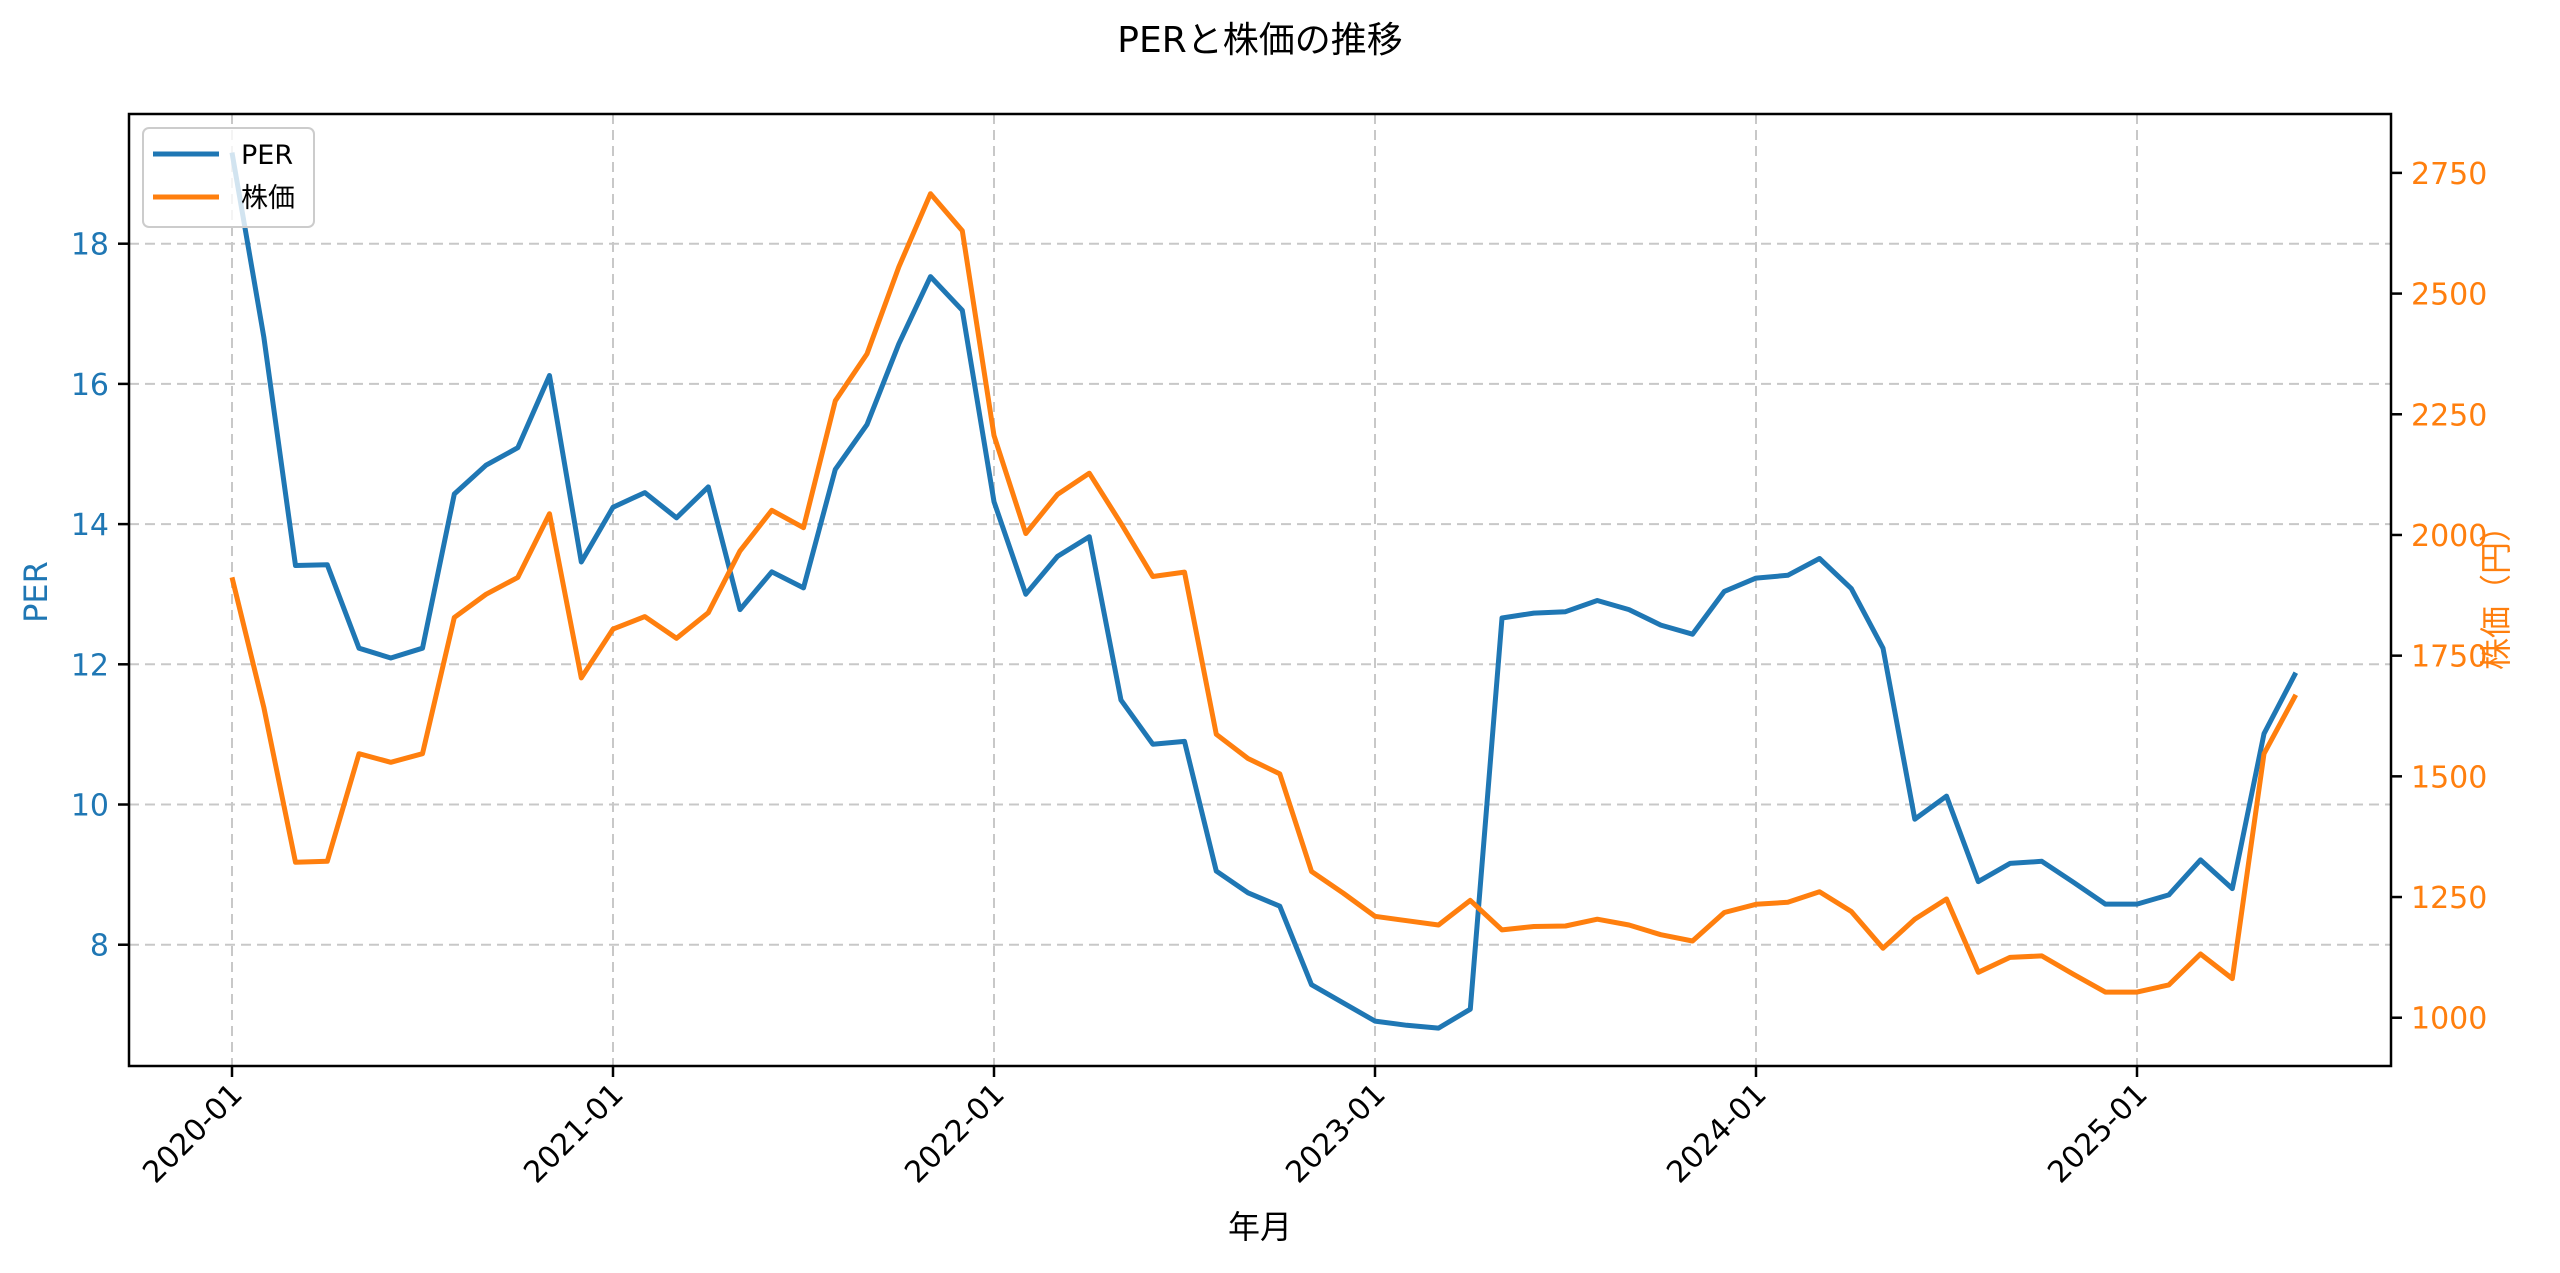 The height and width of the screenshot is (1273, 2560). Describe the element at coordinates (2449, 536) in the screenshot. I see `right-tick-label: 2000` at that location.